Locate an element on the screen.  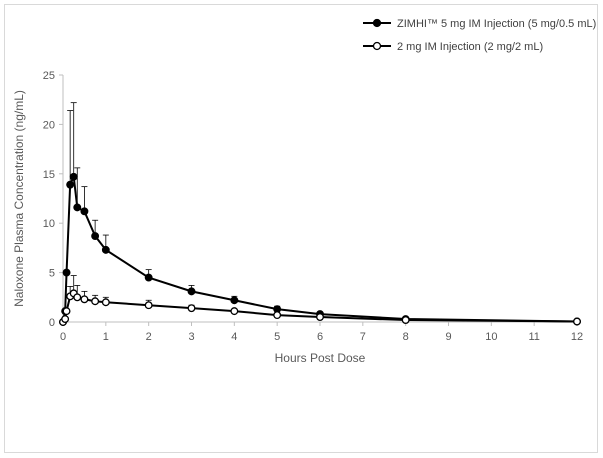
y-axis-title: Naloxone Plasma Concentration (ng/mL) is located at coordinates (19, 198).